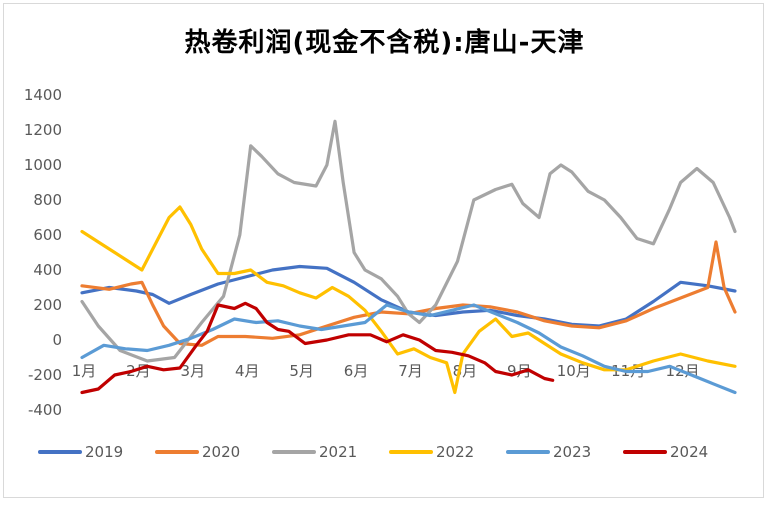 Image resolution: width=769 pixels, height=505 pixels. I want to click on x-tick-label: 1月, so click(84, 371).